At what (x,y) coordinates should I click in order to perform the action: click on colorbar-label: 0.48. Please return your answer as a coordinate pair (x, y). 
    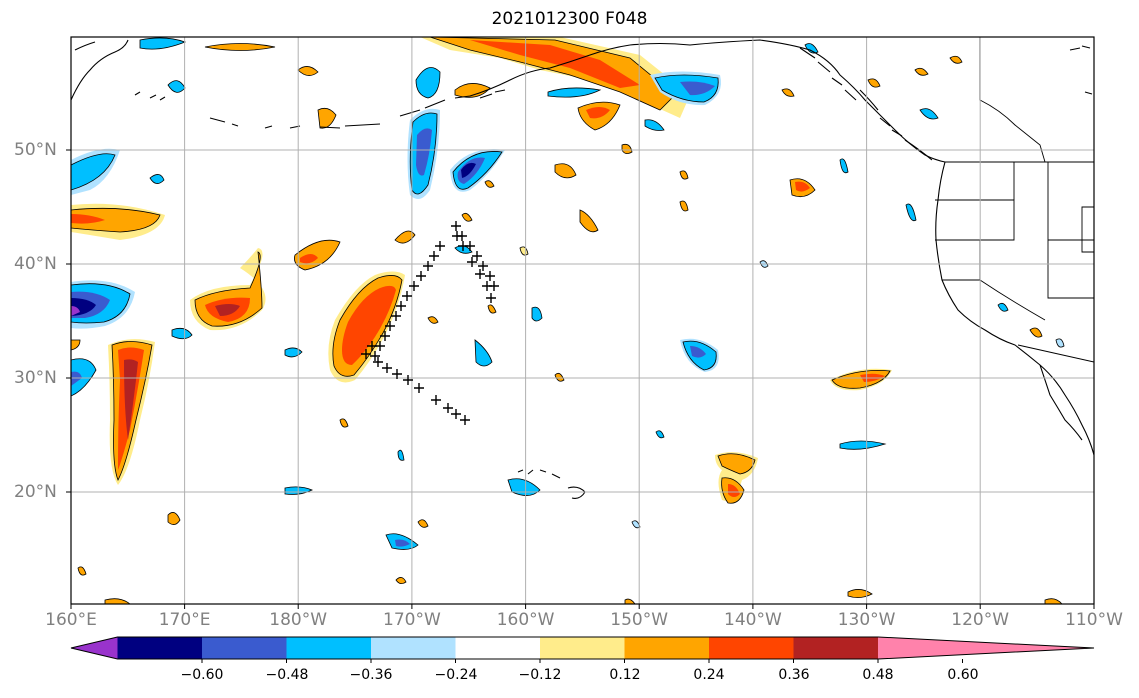
    Looking at the image, I should click on (878, 675).